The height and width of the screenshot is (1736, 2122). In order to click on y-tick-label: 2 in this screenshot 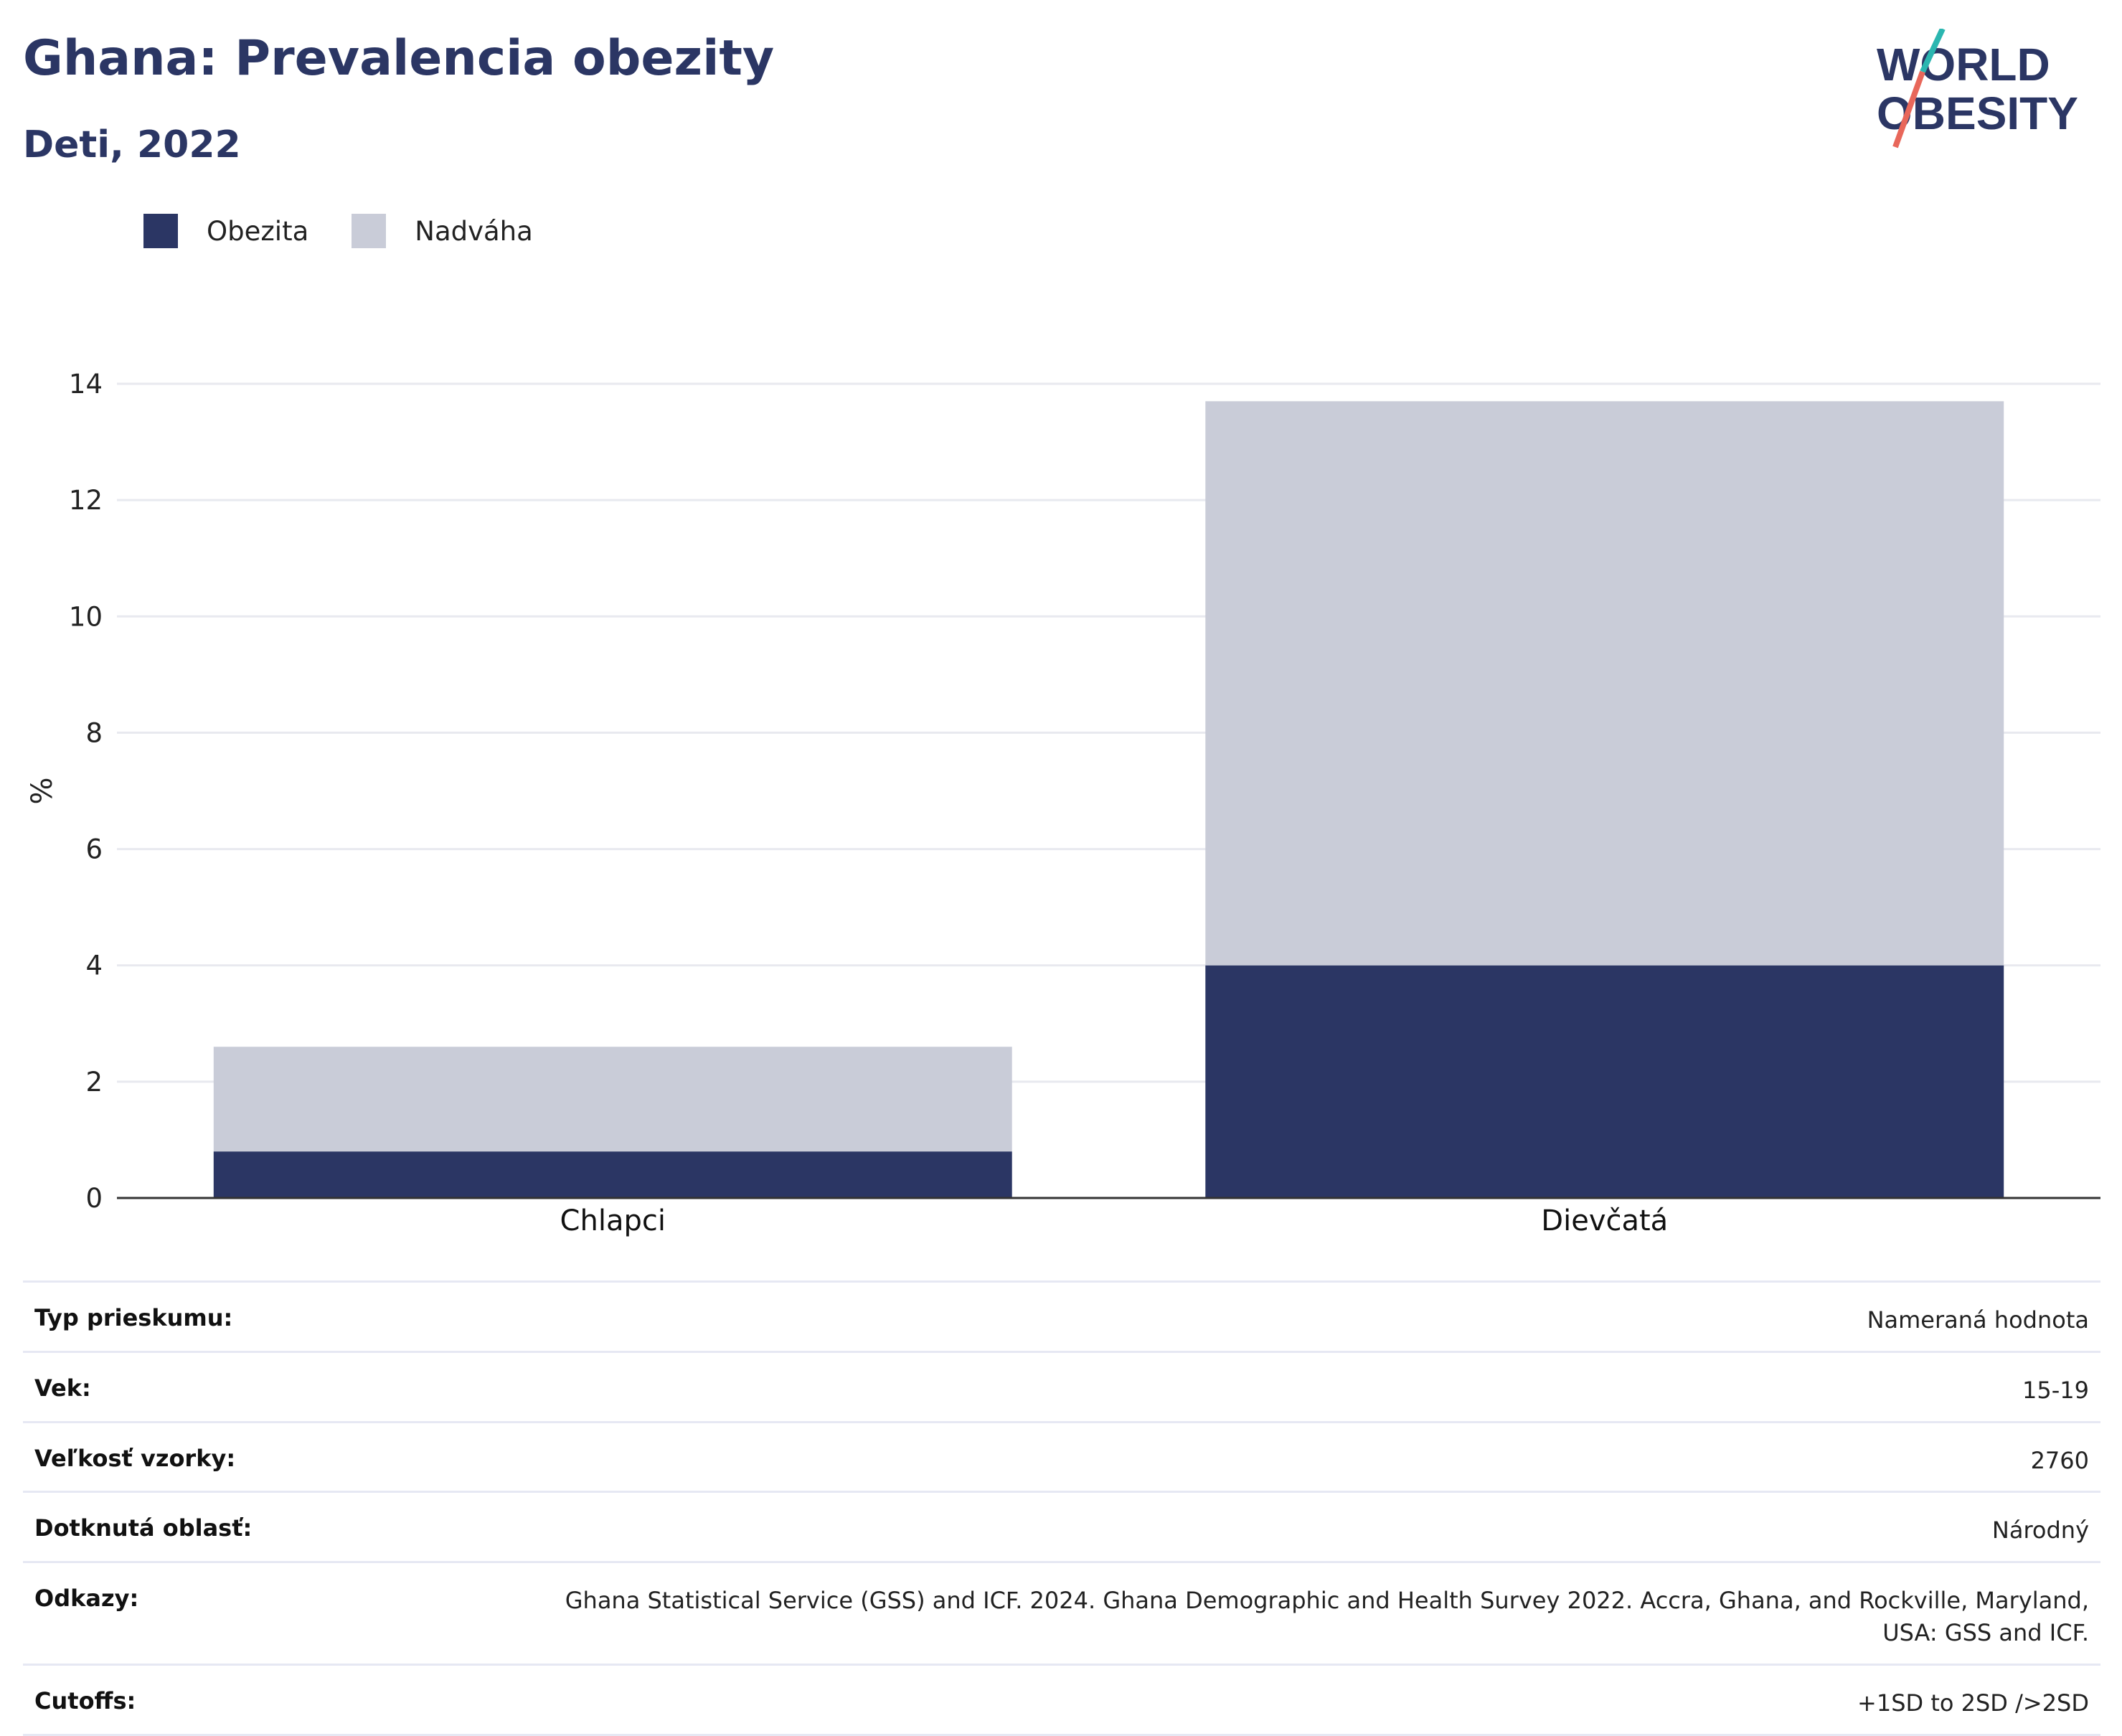, I will do `click(94, 1082)`.